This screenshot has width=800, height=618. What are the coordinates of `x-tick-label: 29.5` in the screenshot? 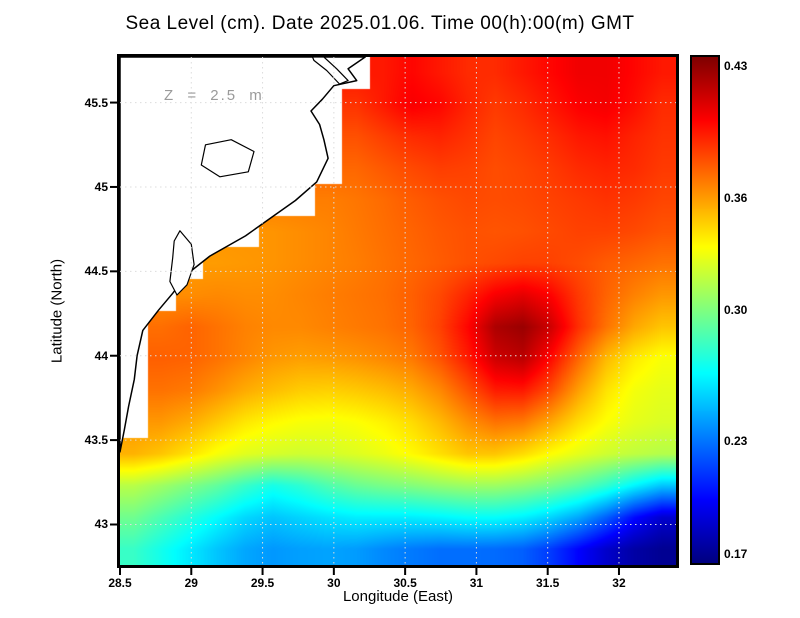 It's located at (262, 583).